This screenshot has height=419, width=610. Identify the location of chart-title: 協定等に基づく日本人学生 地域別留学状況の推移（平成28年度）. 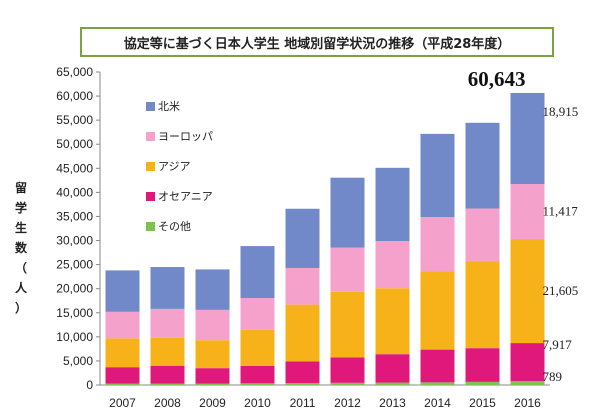
(317, 42).